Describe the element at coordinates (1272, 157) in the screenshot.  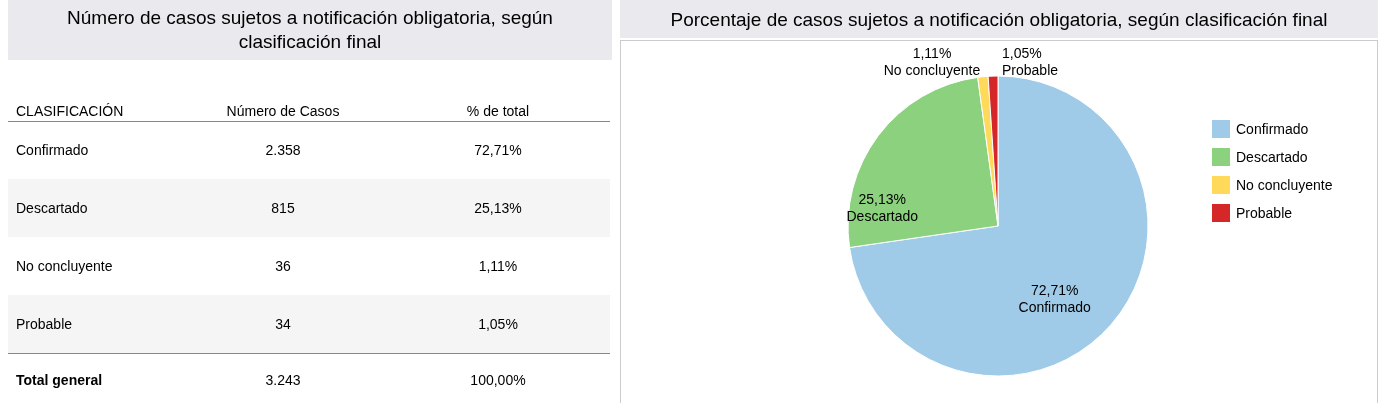
I see `legend-label: Descartado` at that location.